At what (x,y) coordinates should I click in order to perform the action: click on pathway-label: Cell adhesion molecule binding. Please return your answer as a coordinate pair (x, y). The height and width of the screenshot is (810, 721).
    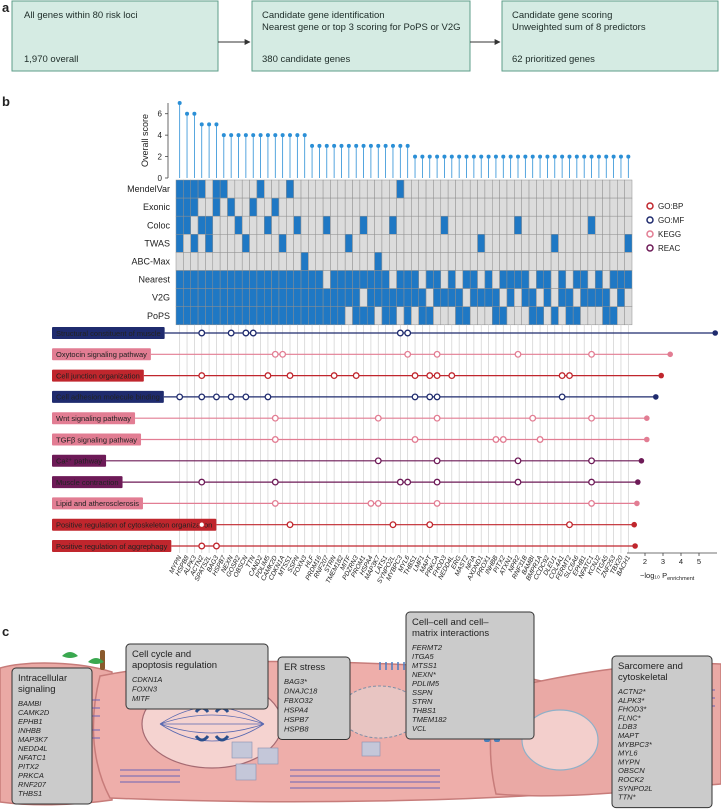
    Looking at the image, I should click on (108, 397).